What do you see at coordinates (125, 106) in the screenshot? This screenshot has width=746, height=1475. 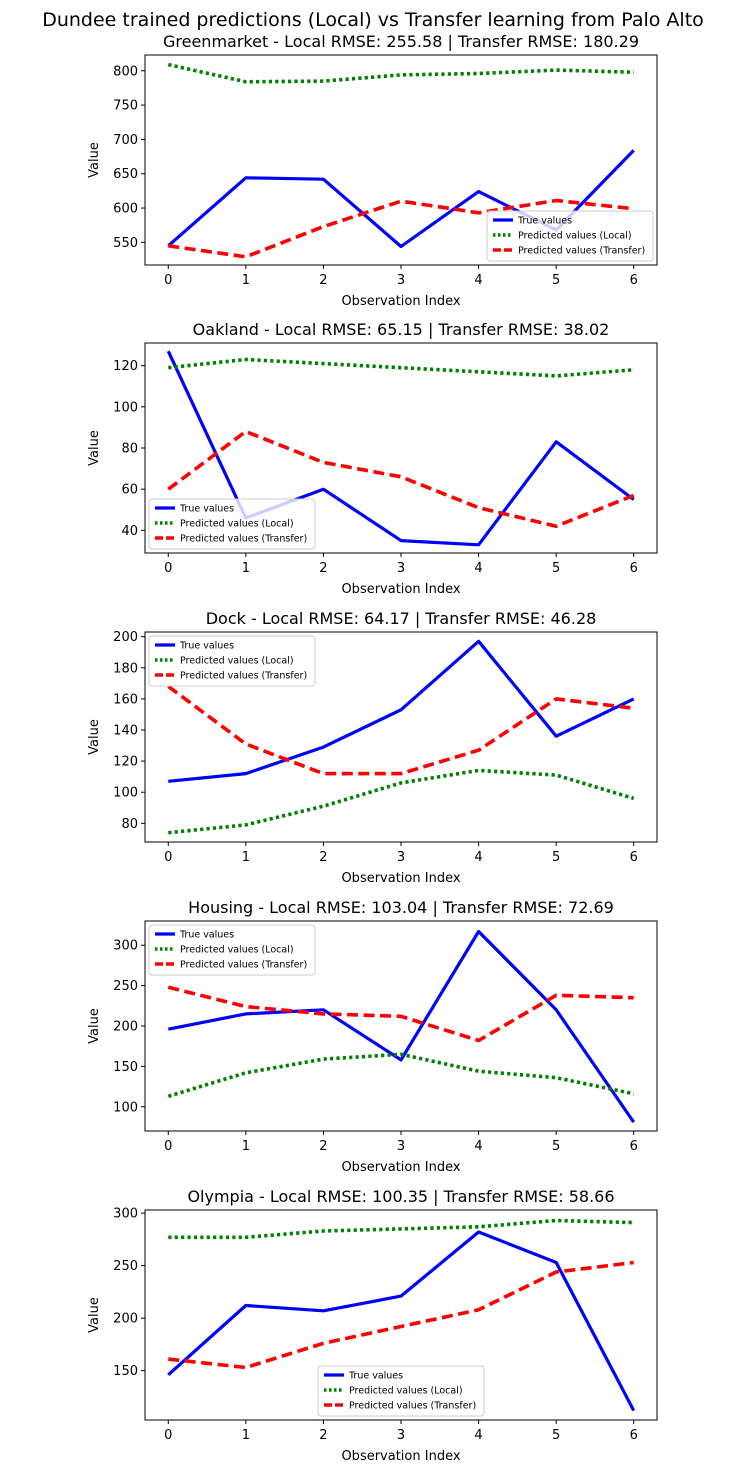 I see `y-tick-label: 750` at bounding box center [125, 106].